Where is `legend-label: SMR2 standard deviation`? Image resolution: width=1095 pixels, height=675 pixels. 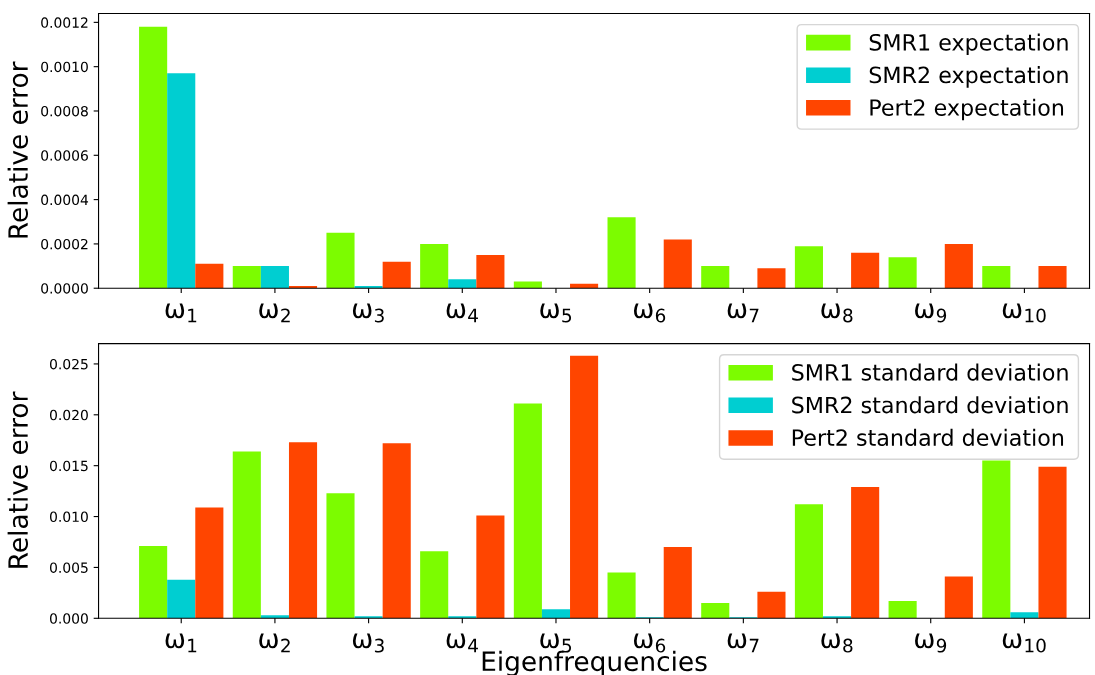
legend-label: SMR2 standard deviation is located at coordinates (930, 405).